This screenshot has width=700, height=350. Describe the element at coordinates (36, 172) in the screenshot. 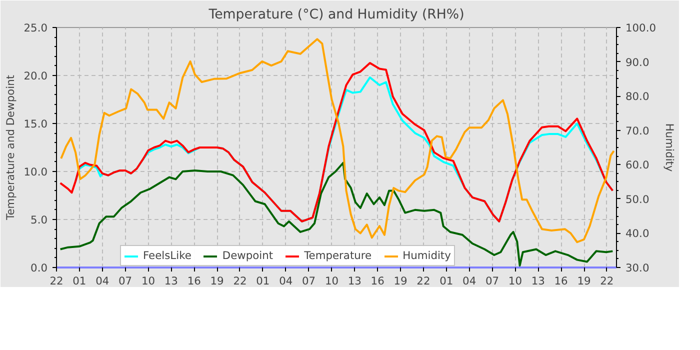

I see `y-tick-label: 10.0` at that location.